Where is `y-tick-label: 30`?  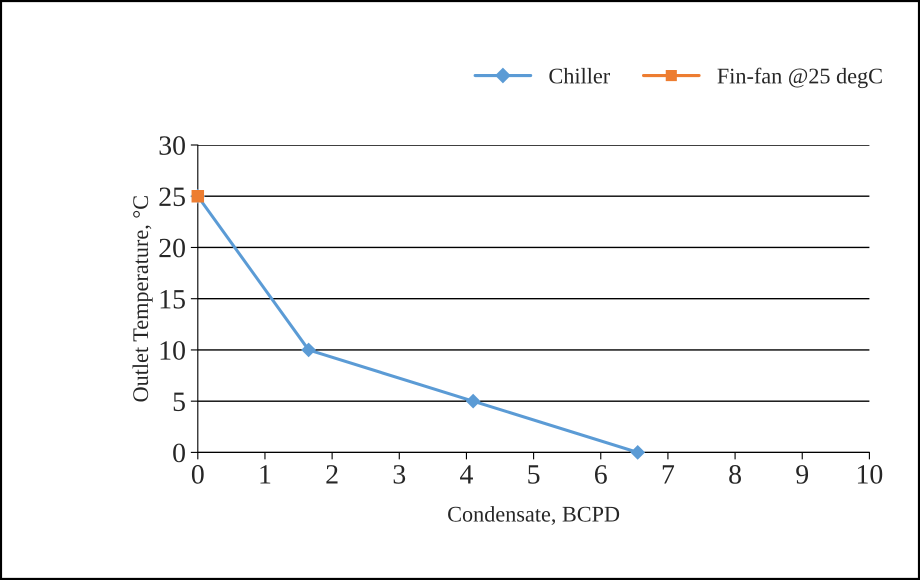 y-tick-label: 30 is located at coordinates (172, 145).